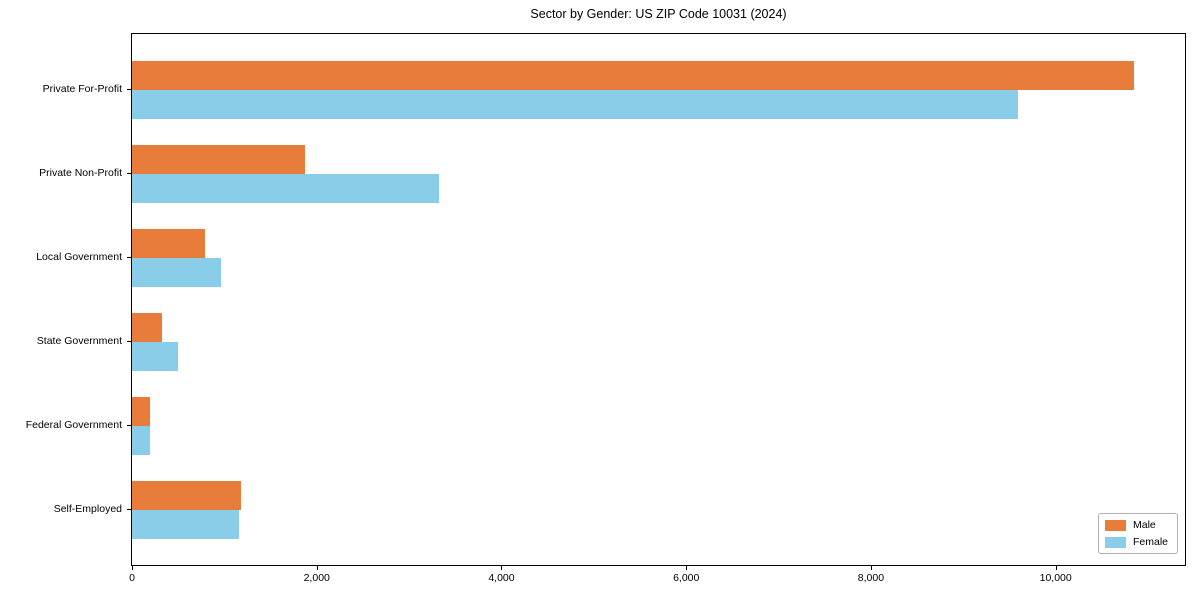  Describe the element at coordinates (1115, 542) in the screenshot. I see `legend-swatch-female` at that location.